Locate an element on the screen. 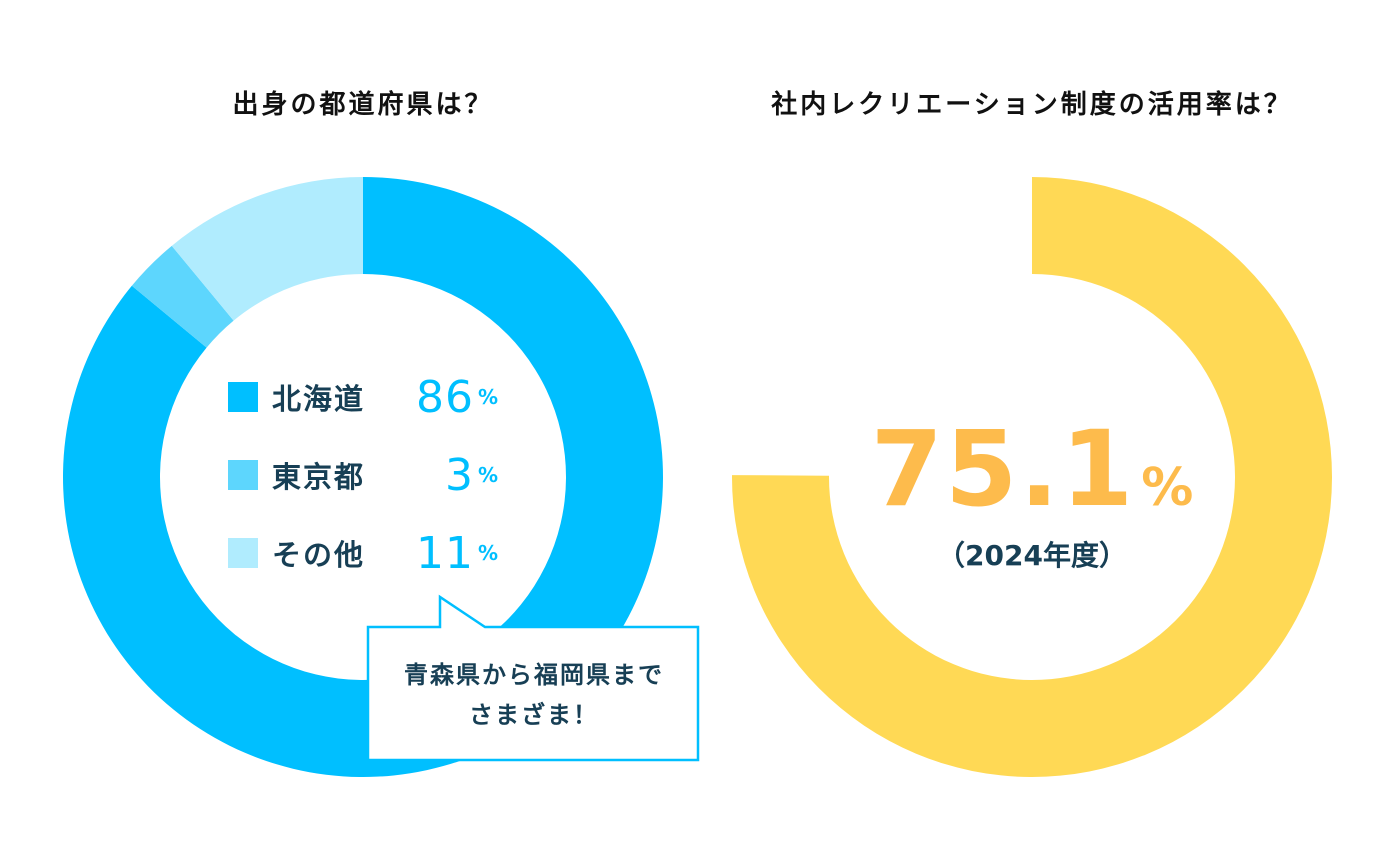  legend-label: 北海道 is located at coordinates (319, 399).